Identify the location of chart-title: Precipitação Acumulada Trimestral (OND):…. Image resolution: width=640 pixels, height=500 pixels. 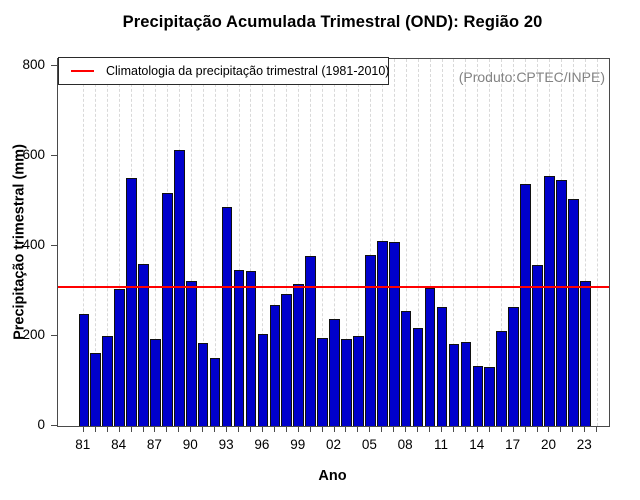
(332, 22).